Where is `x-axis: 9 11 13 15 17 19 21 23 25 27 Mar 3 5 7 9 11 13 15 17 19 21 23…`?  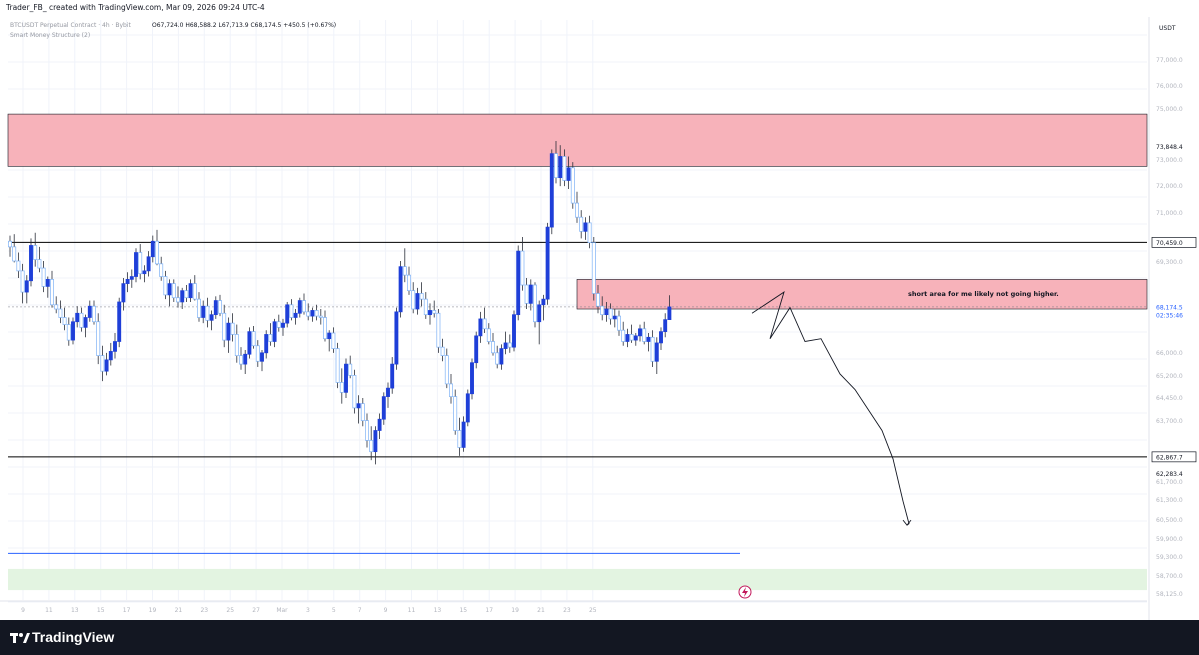 x-axis: 9 11 13 15 17 19 21 23 25 27 Mar 3 5 7 9 11 13 15 17 19 21 23… is located at coordinates (573, 607).